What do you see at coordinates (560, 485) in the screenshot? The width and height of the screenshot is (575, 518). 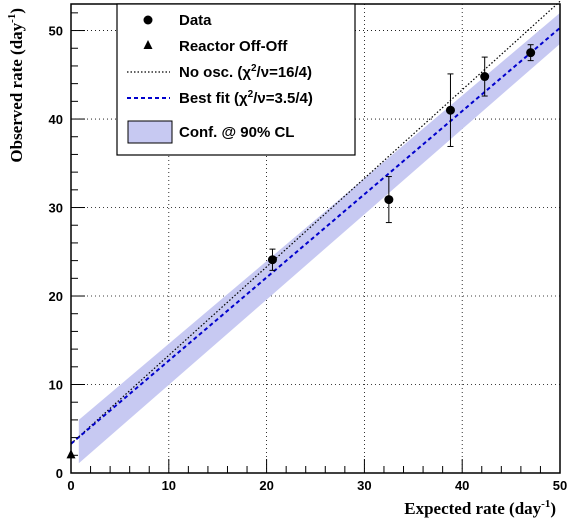 I see `x-tick-label: 50` at bounding box center [560, 485].